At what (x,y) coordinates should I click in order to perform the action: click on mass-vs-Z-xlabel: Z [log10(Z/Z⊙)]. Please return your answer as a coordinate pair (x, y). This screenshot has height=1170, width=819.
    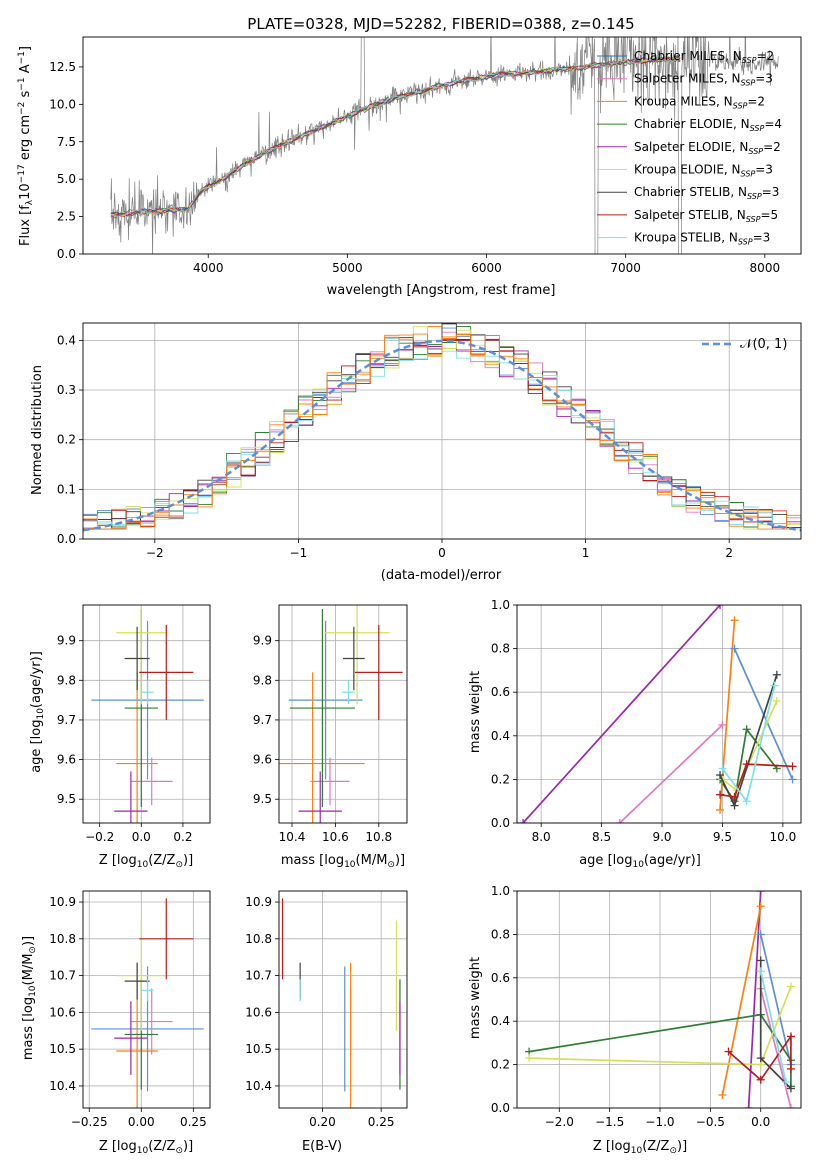
    Looking at the image, I should click on (146, 1147).